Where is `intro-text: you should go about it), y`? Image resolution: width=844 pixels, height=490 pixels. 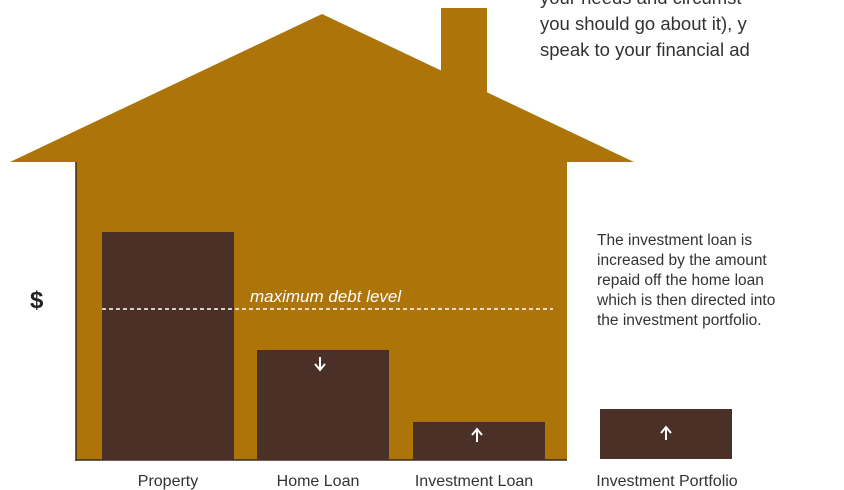 intro-text: you should go about it), y is located at coordinates (643, 23).